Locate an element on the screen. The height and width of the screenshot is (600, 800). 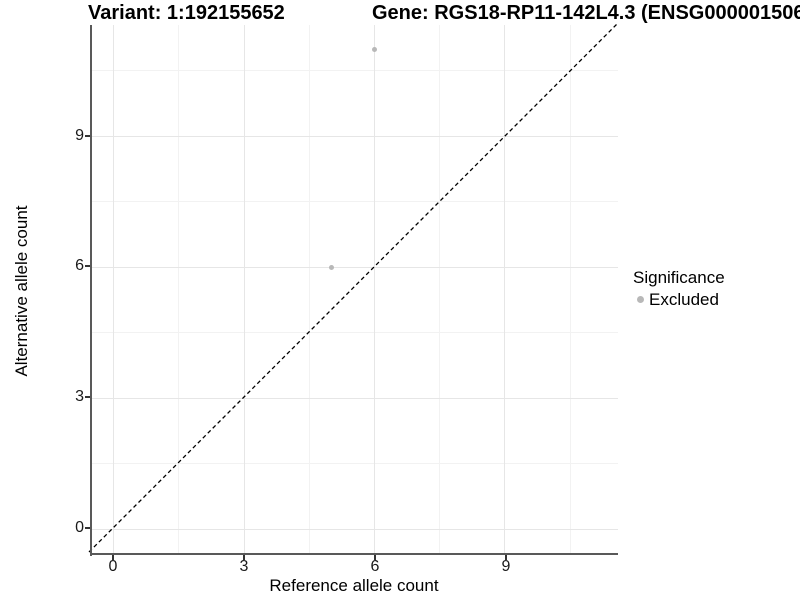
y-tick-label-9: 9 is located at coordinates (79, 135).